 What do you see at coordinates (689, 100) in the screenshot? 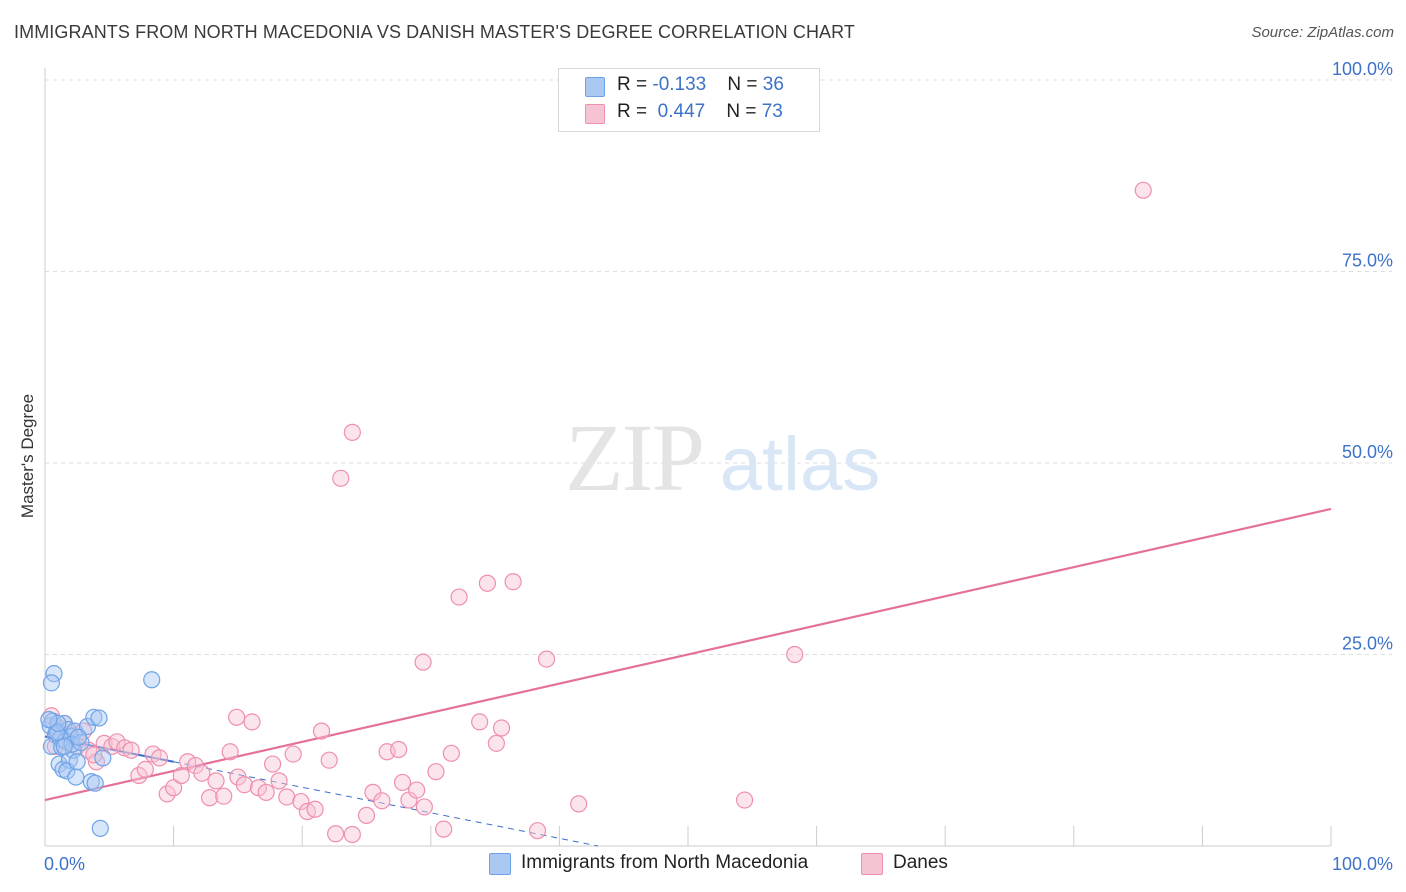
I see `correlation-legend: R = -0.133 N = 36 R = 0.447 N = 73` at bounding box center [689, 100].